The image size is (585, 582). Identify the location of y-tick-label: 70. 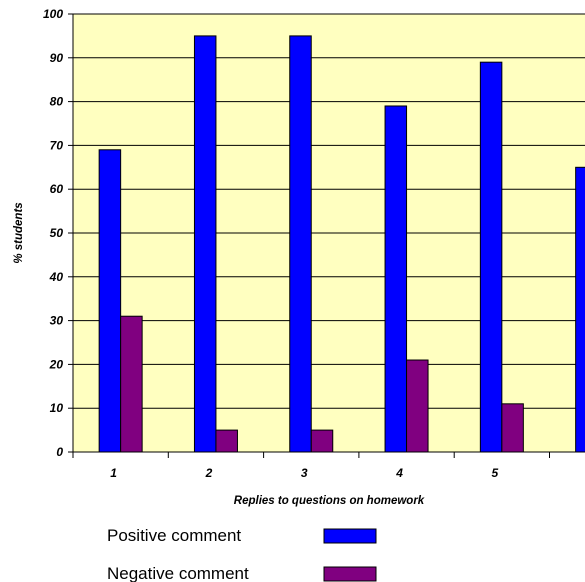
(57, 145).